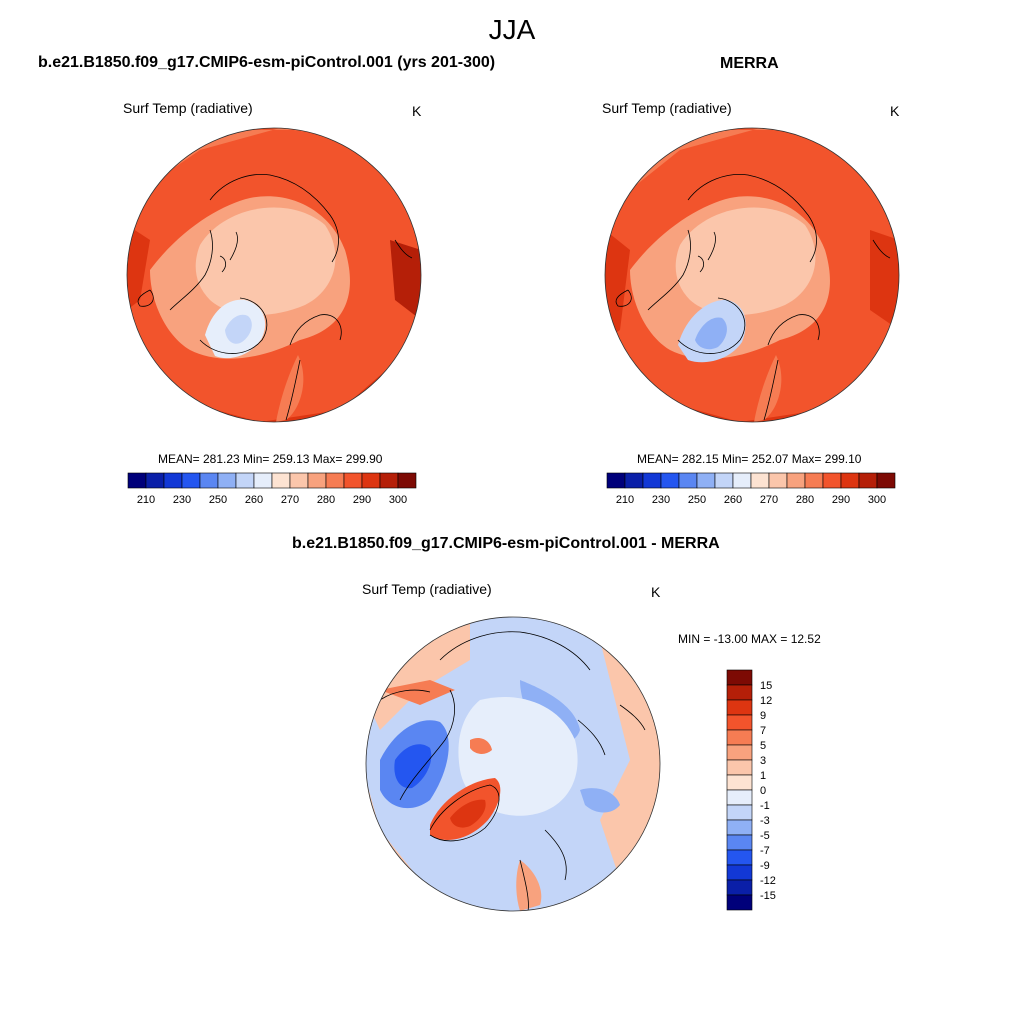 Image resolution: width=1024 pixels, height=1024 pixels. What do you see at coordinates (513, 764) in the screenshot?
I see `map-difference` at bounding box center [513, 764].